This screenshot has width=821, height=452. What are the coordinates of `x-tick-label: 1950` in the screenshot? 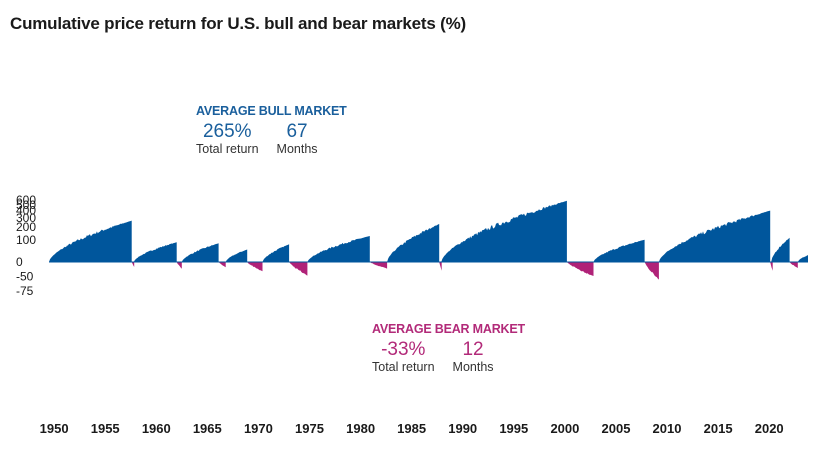 It's located at (54, 428).